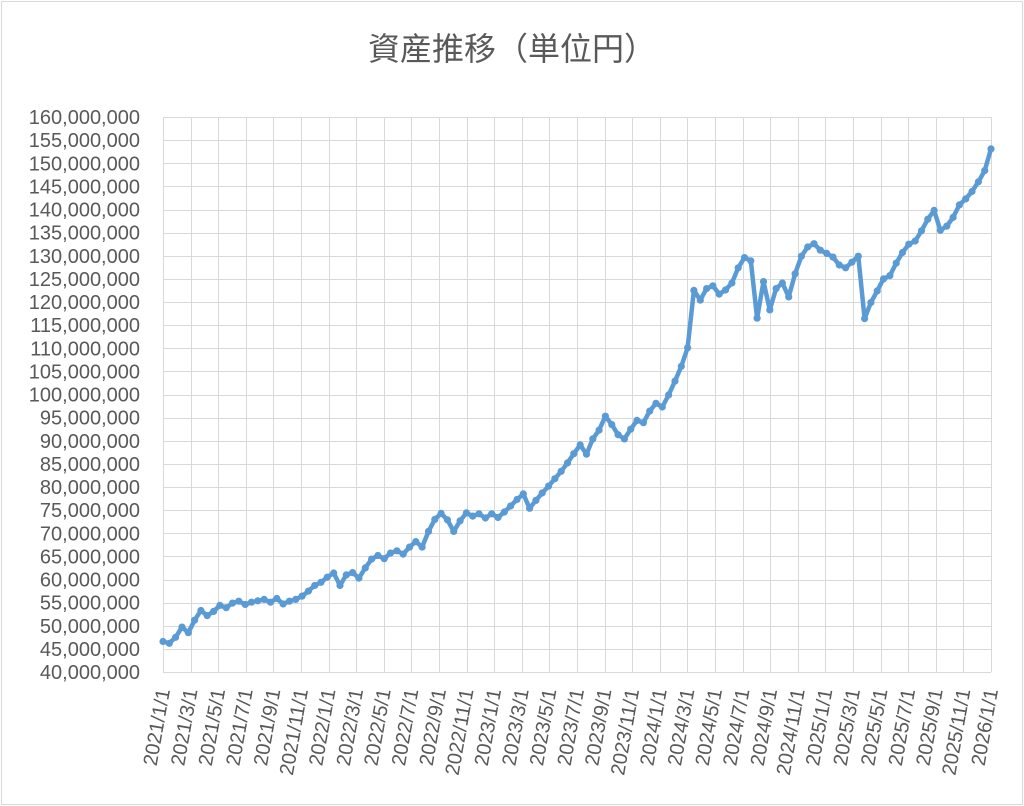  Describe the element at coordinates (84, 187) in the screenshot. I see `svg-text: 145,000,000` at that location.